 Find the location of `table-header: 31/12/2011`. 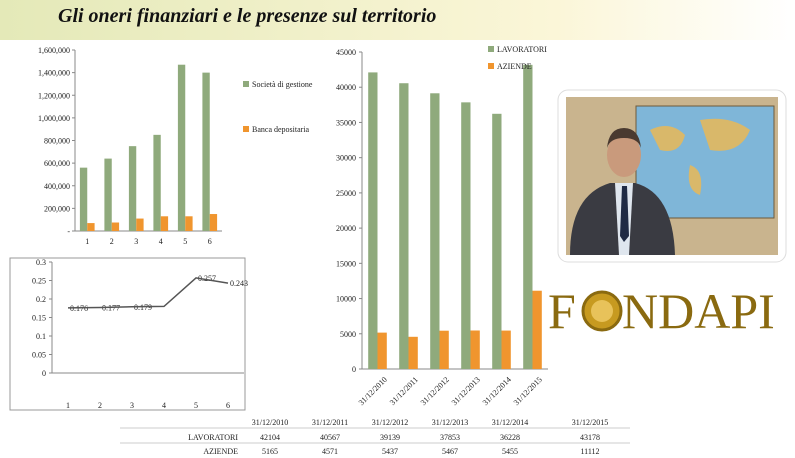

table-header: 31/12/2011 is located at coordinates (330, 422).